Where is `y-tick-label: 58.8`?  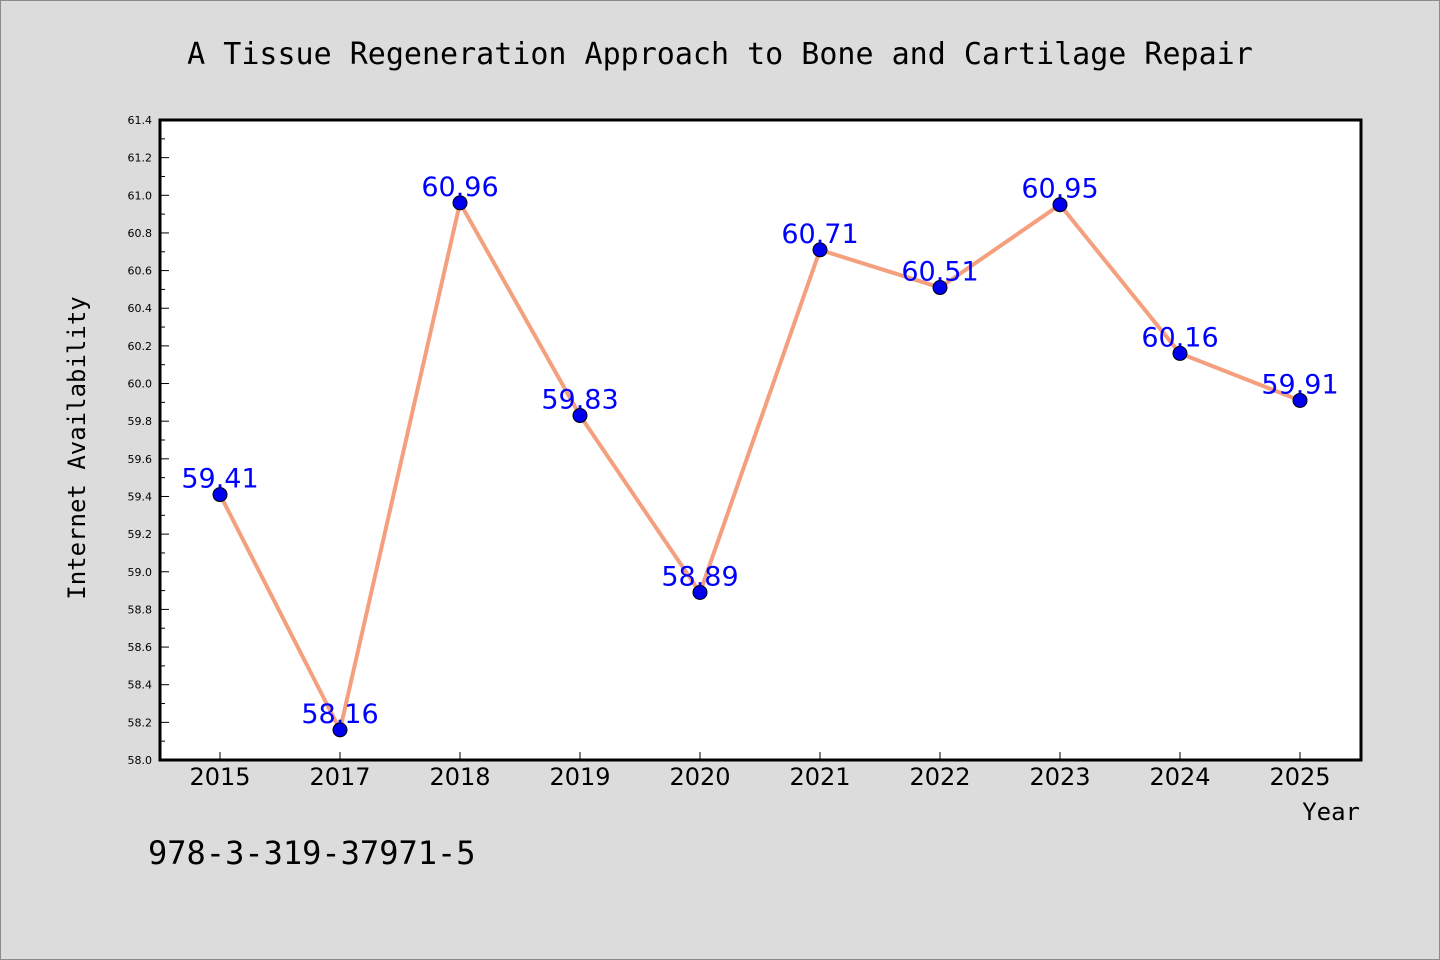
y-tick-label: 58.8 is located at coordinates (140, 609).